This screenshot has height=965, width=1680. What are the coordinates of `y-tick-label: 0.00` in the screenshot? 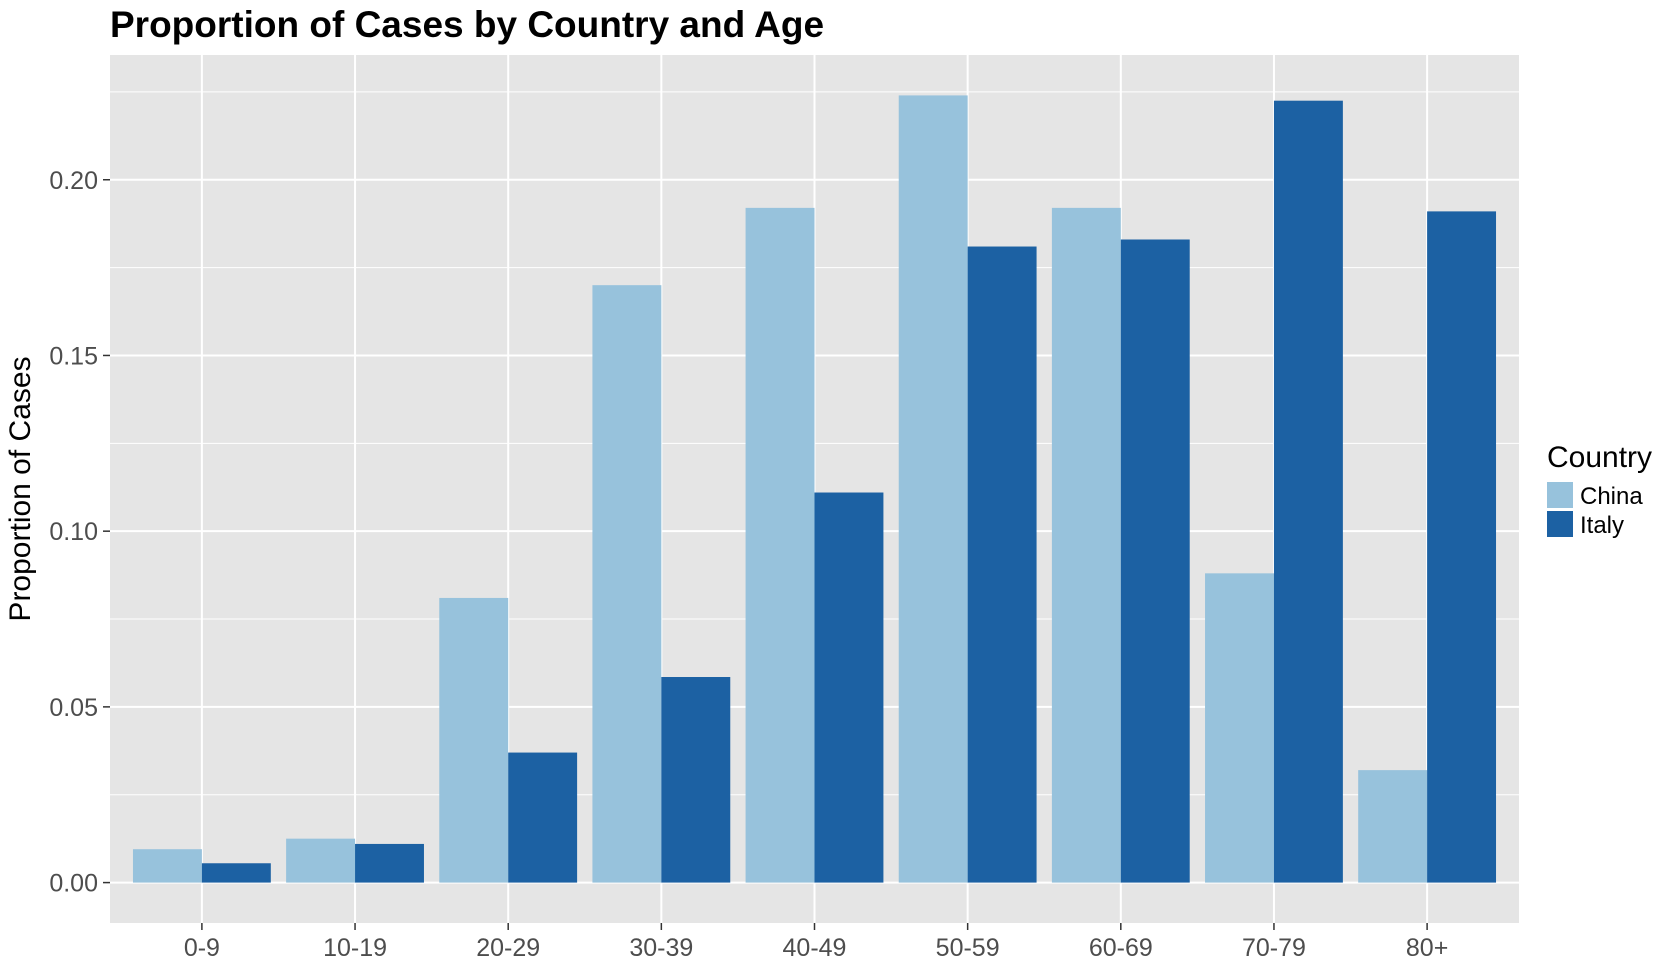 It's located at (73, 884).